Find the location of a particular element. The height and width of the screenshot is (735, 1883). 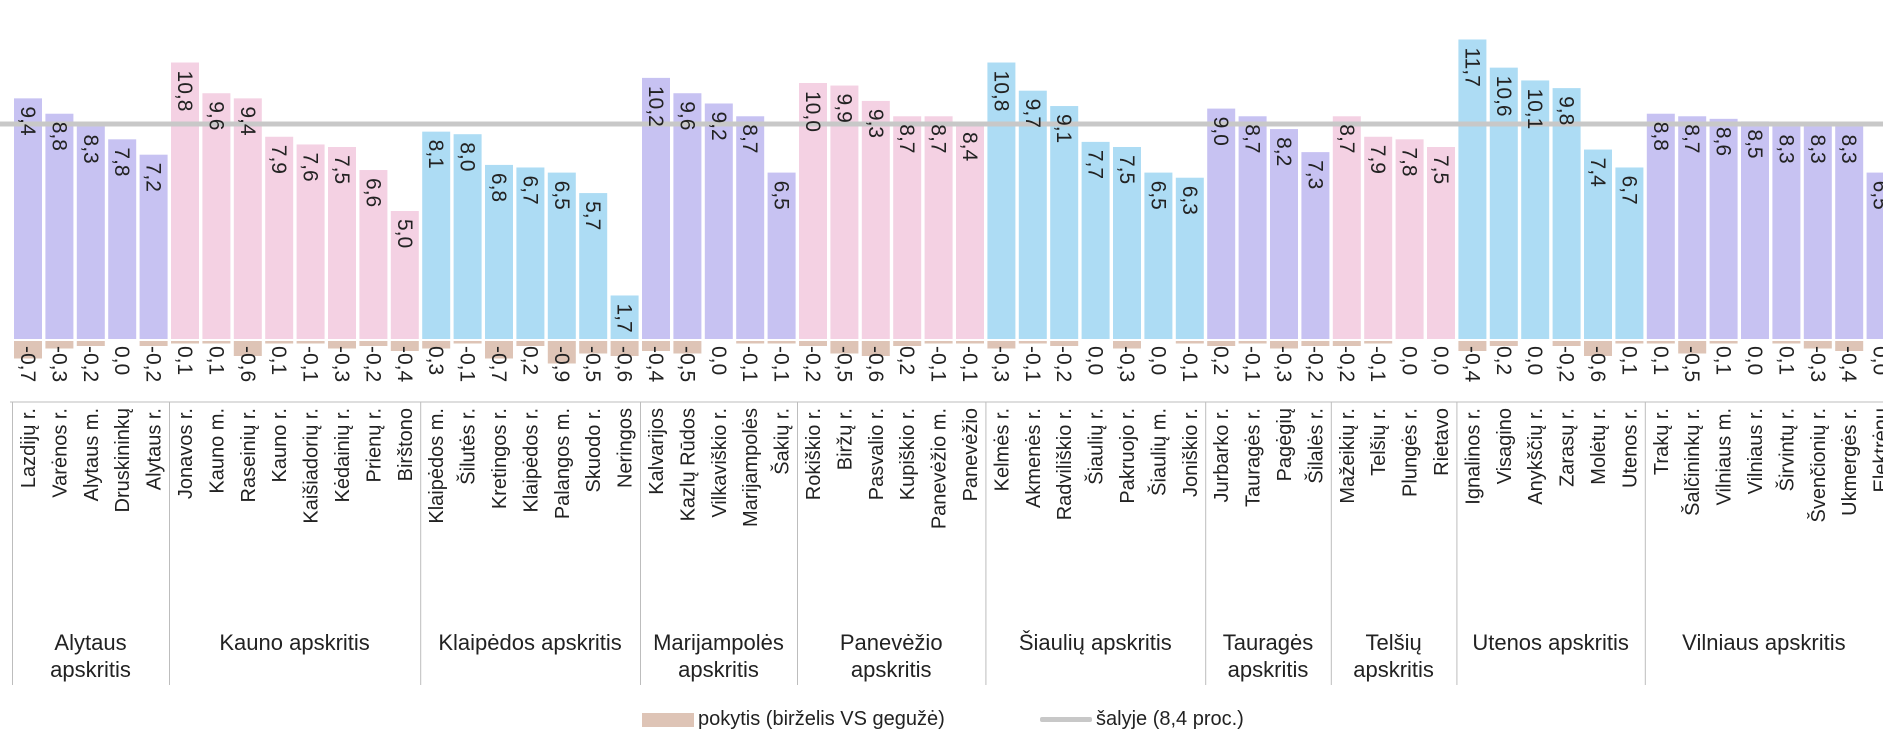

change-label: -0,7 is located at coordinates (27, 364).